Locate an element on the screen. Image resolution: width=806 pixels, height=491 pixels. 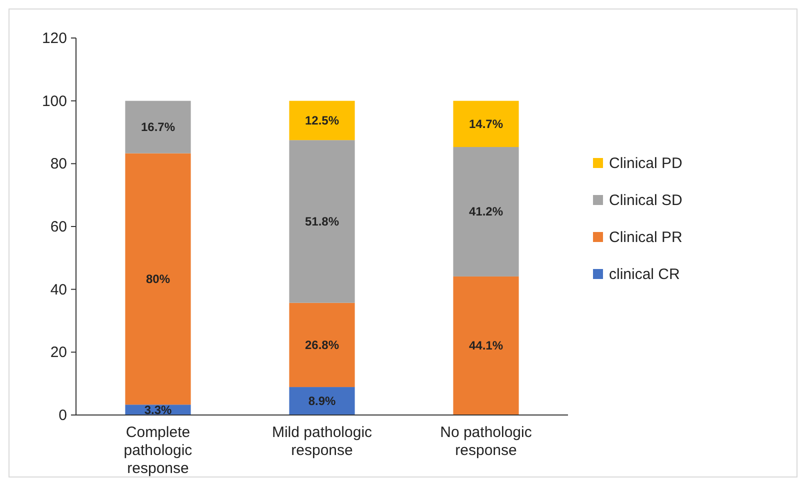
x-tick-label: No pathologic response is located at coordinates (486, 441).